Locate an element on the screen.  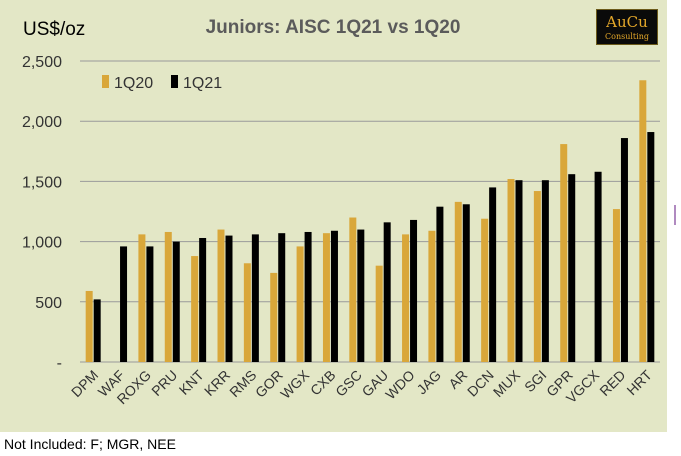
bar-1q20-hrt is located at coordinates (643, 221).